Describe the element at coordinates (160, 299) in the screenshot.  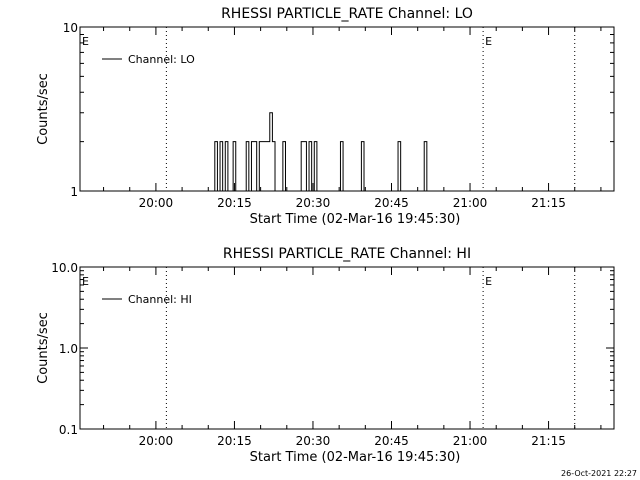
I see `legend-entry: Channel: HI` at that location.